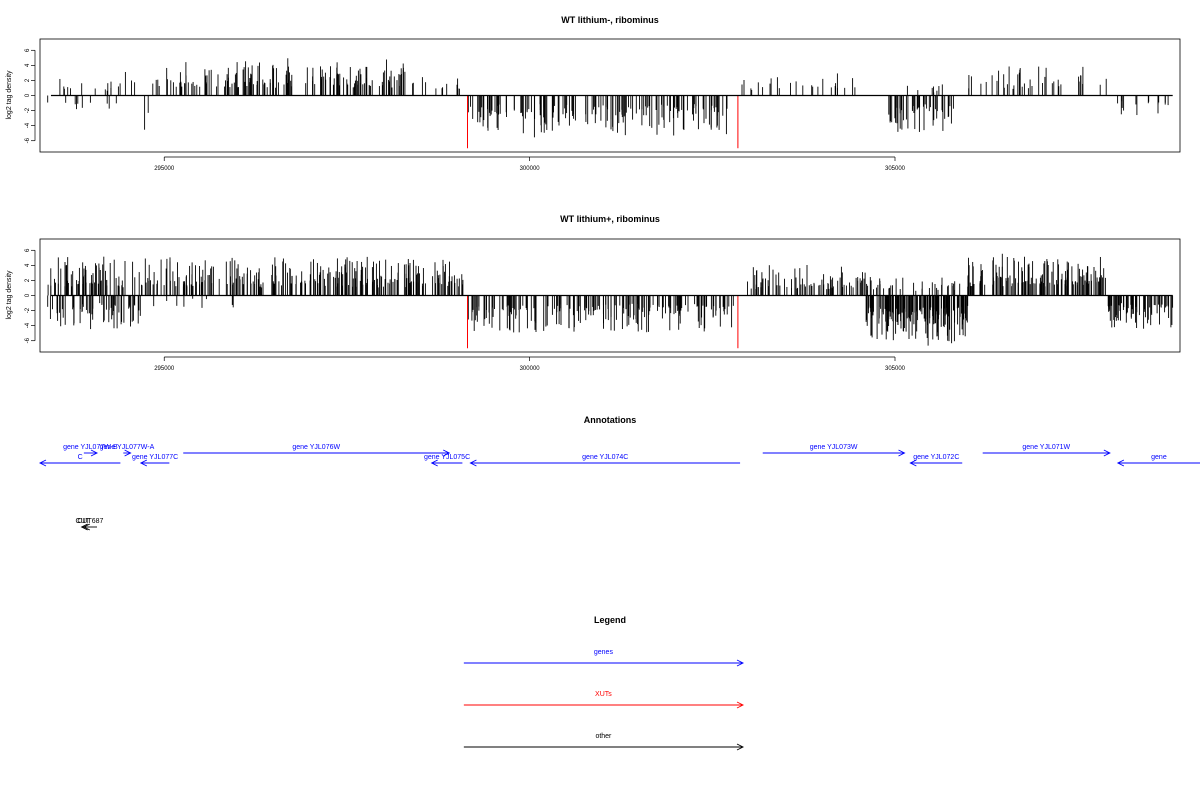  I want to click on annotation-label: gene YJL076W, so click(316, 447).